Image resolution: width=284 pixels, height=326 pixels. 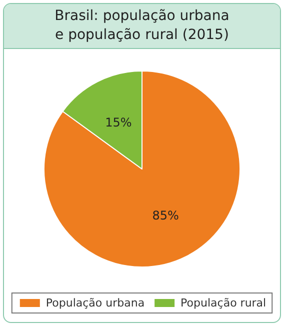 What do you see at coordinates (142, 26) in the screenshot?
I see `chart-title: Brasil: população urbana e população rural (2015)` at bounding box center [142, 26].